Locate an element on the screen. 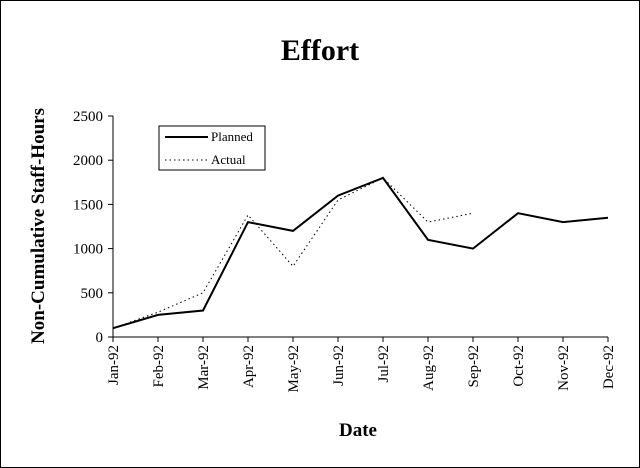  legend-label-planned: Planned is located at coordinates (232, 136).